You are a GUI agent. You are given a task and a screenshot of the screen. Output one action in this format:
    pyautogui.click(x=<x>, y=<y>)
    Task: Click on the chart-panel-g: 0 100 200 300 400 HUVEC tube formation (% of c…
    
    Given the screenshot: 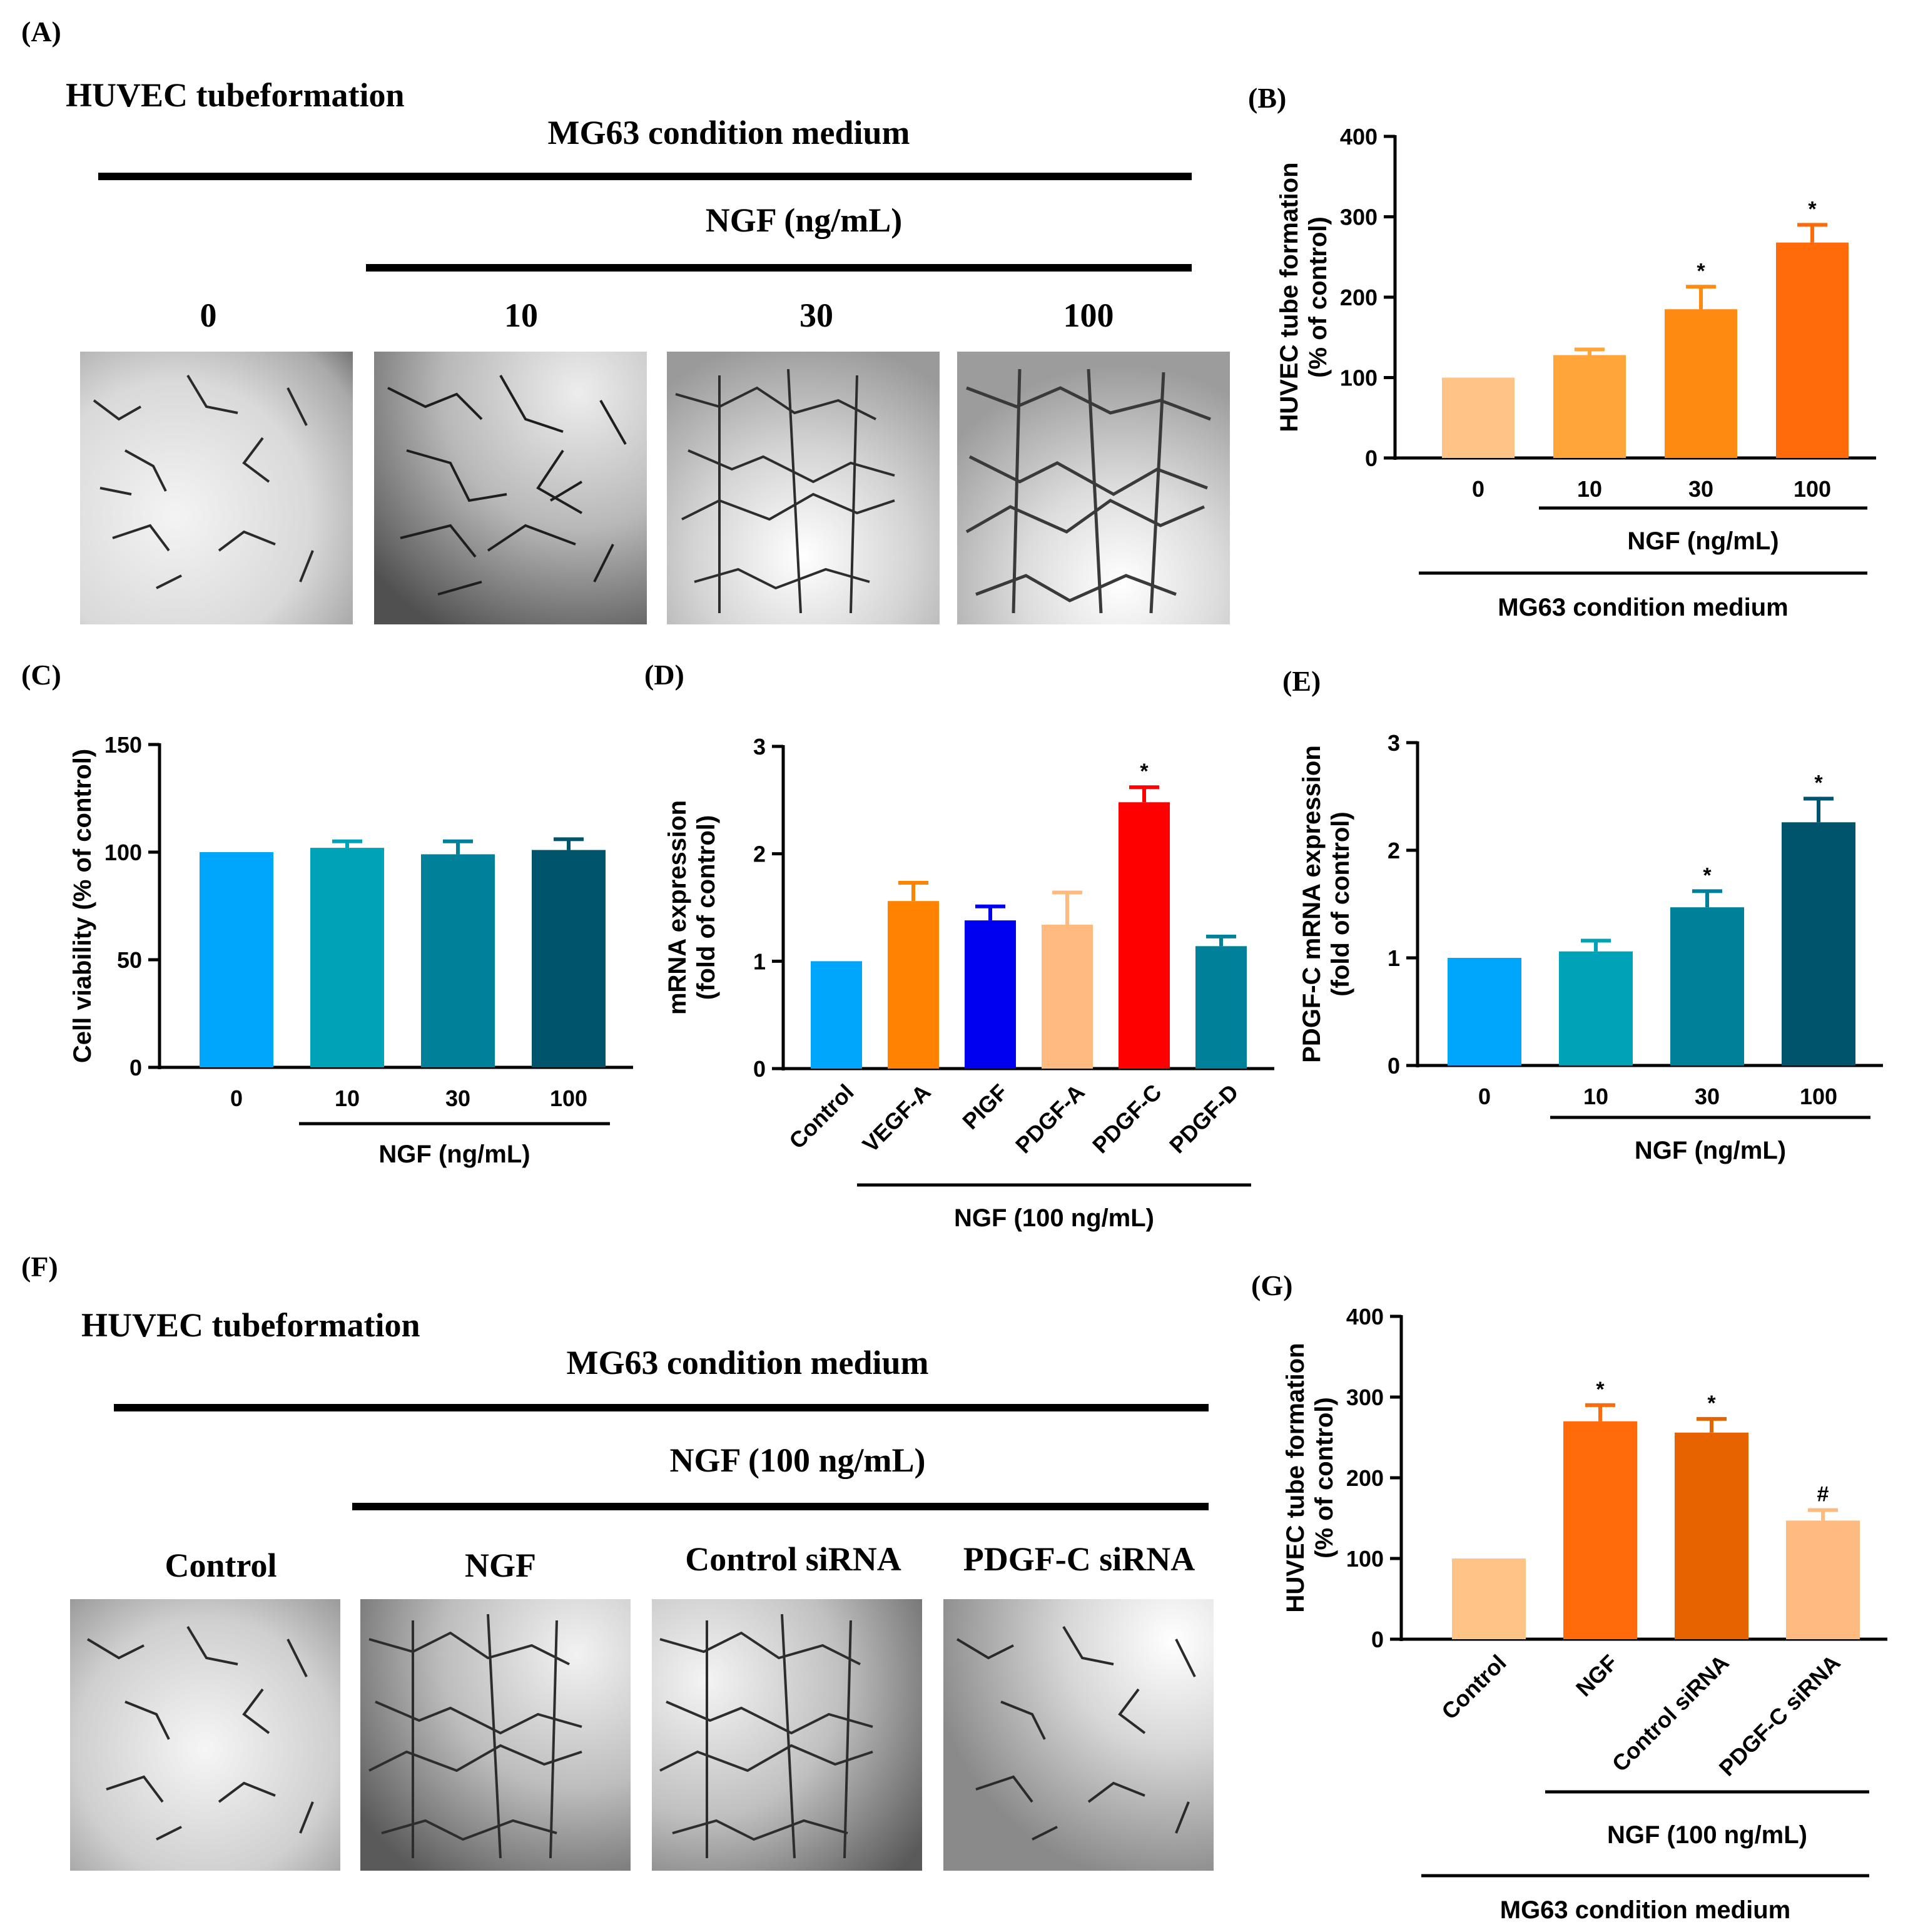 What is the action you would take?
    pyautogui.click(x=1584, y=1614)
    